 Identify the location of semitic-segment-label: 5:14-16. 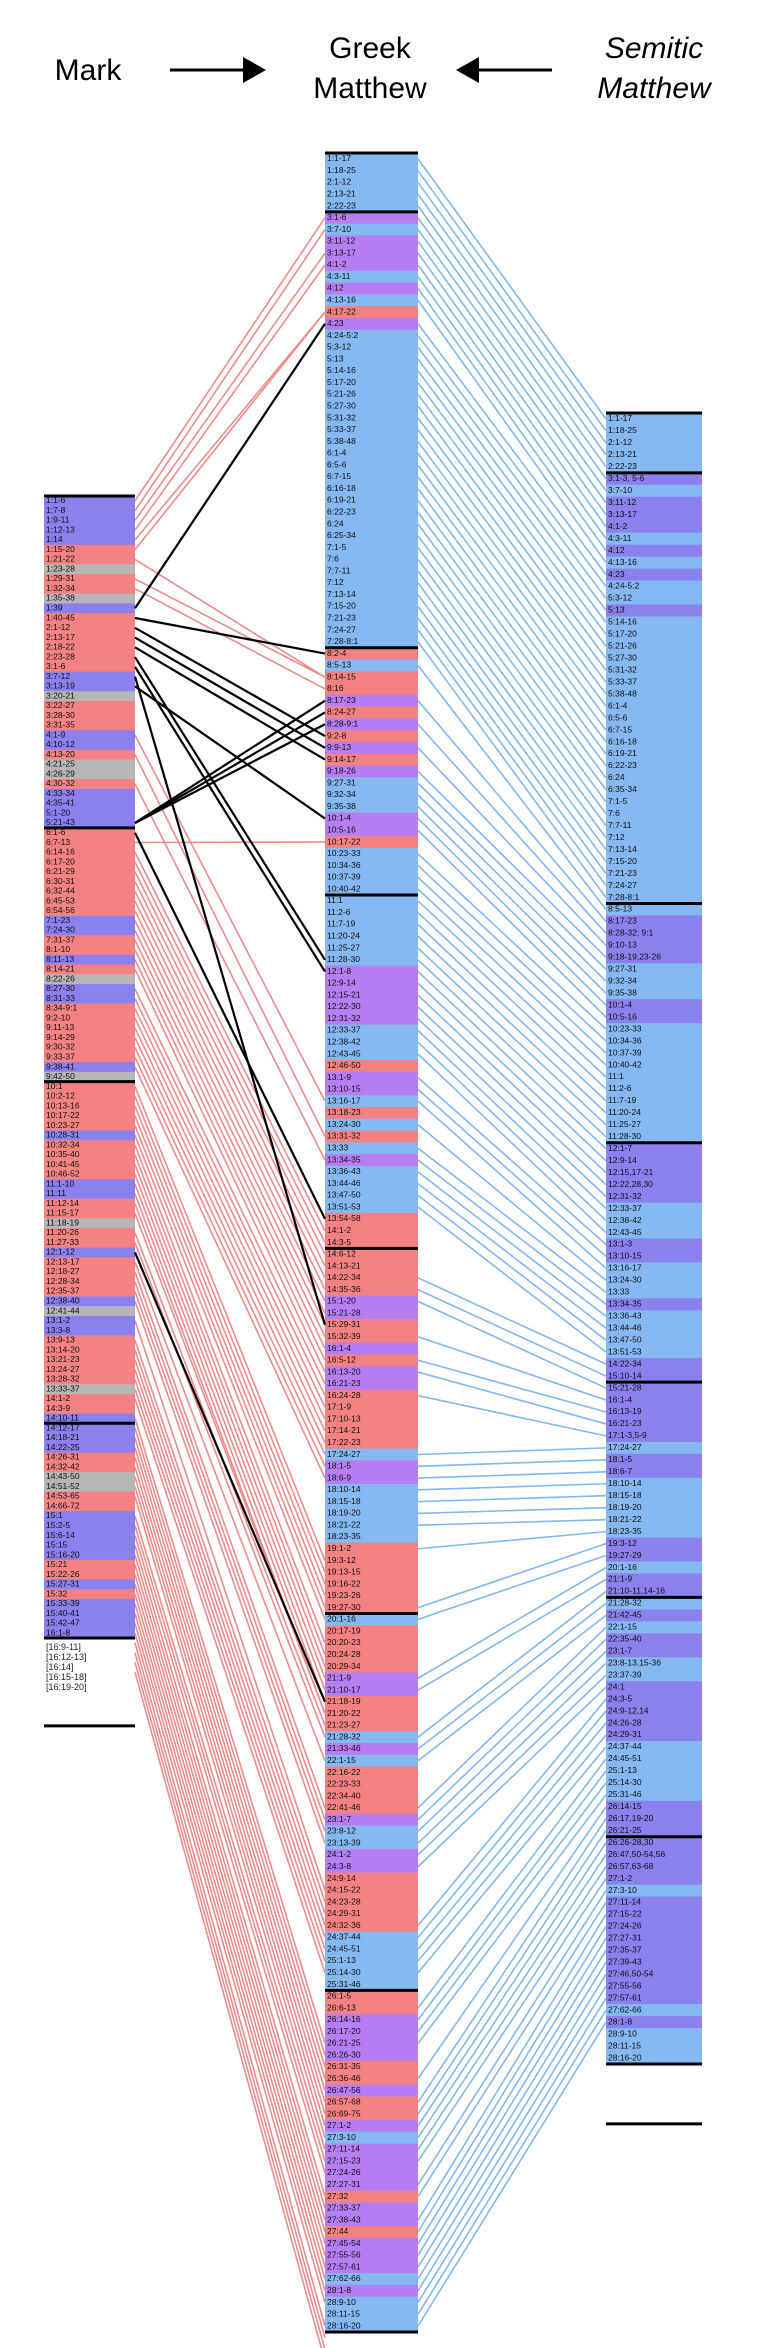
(622, 622).